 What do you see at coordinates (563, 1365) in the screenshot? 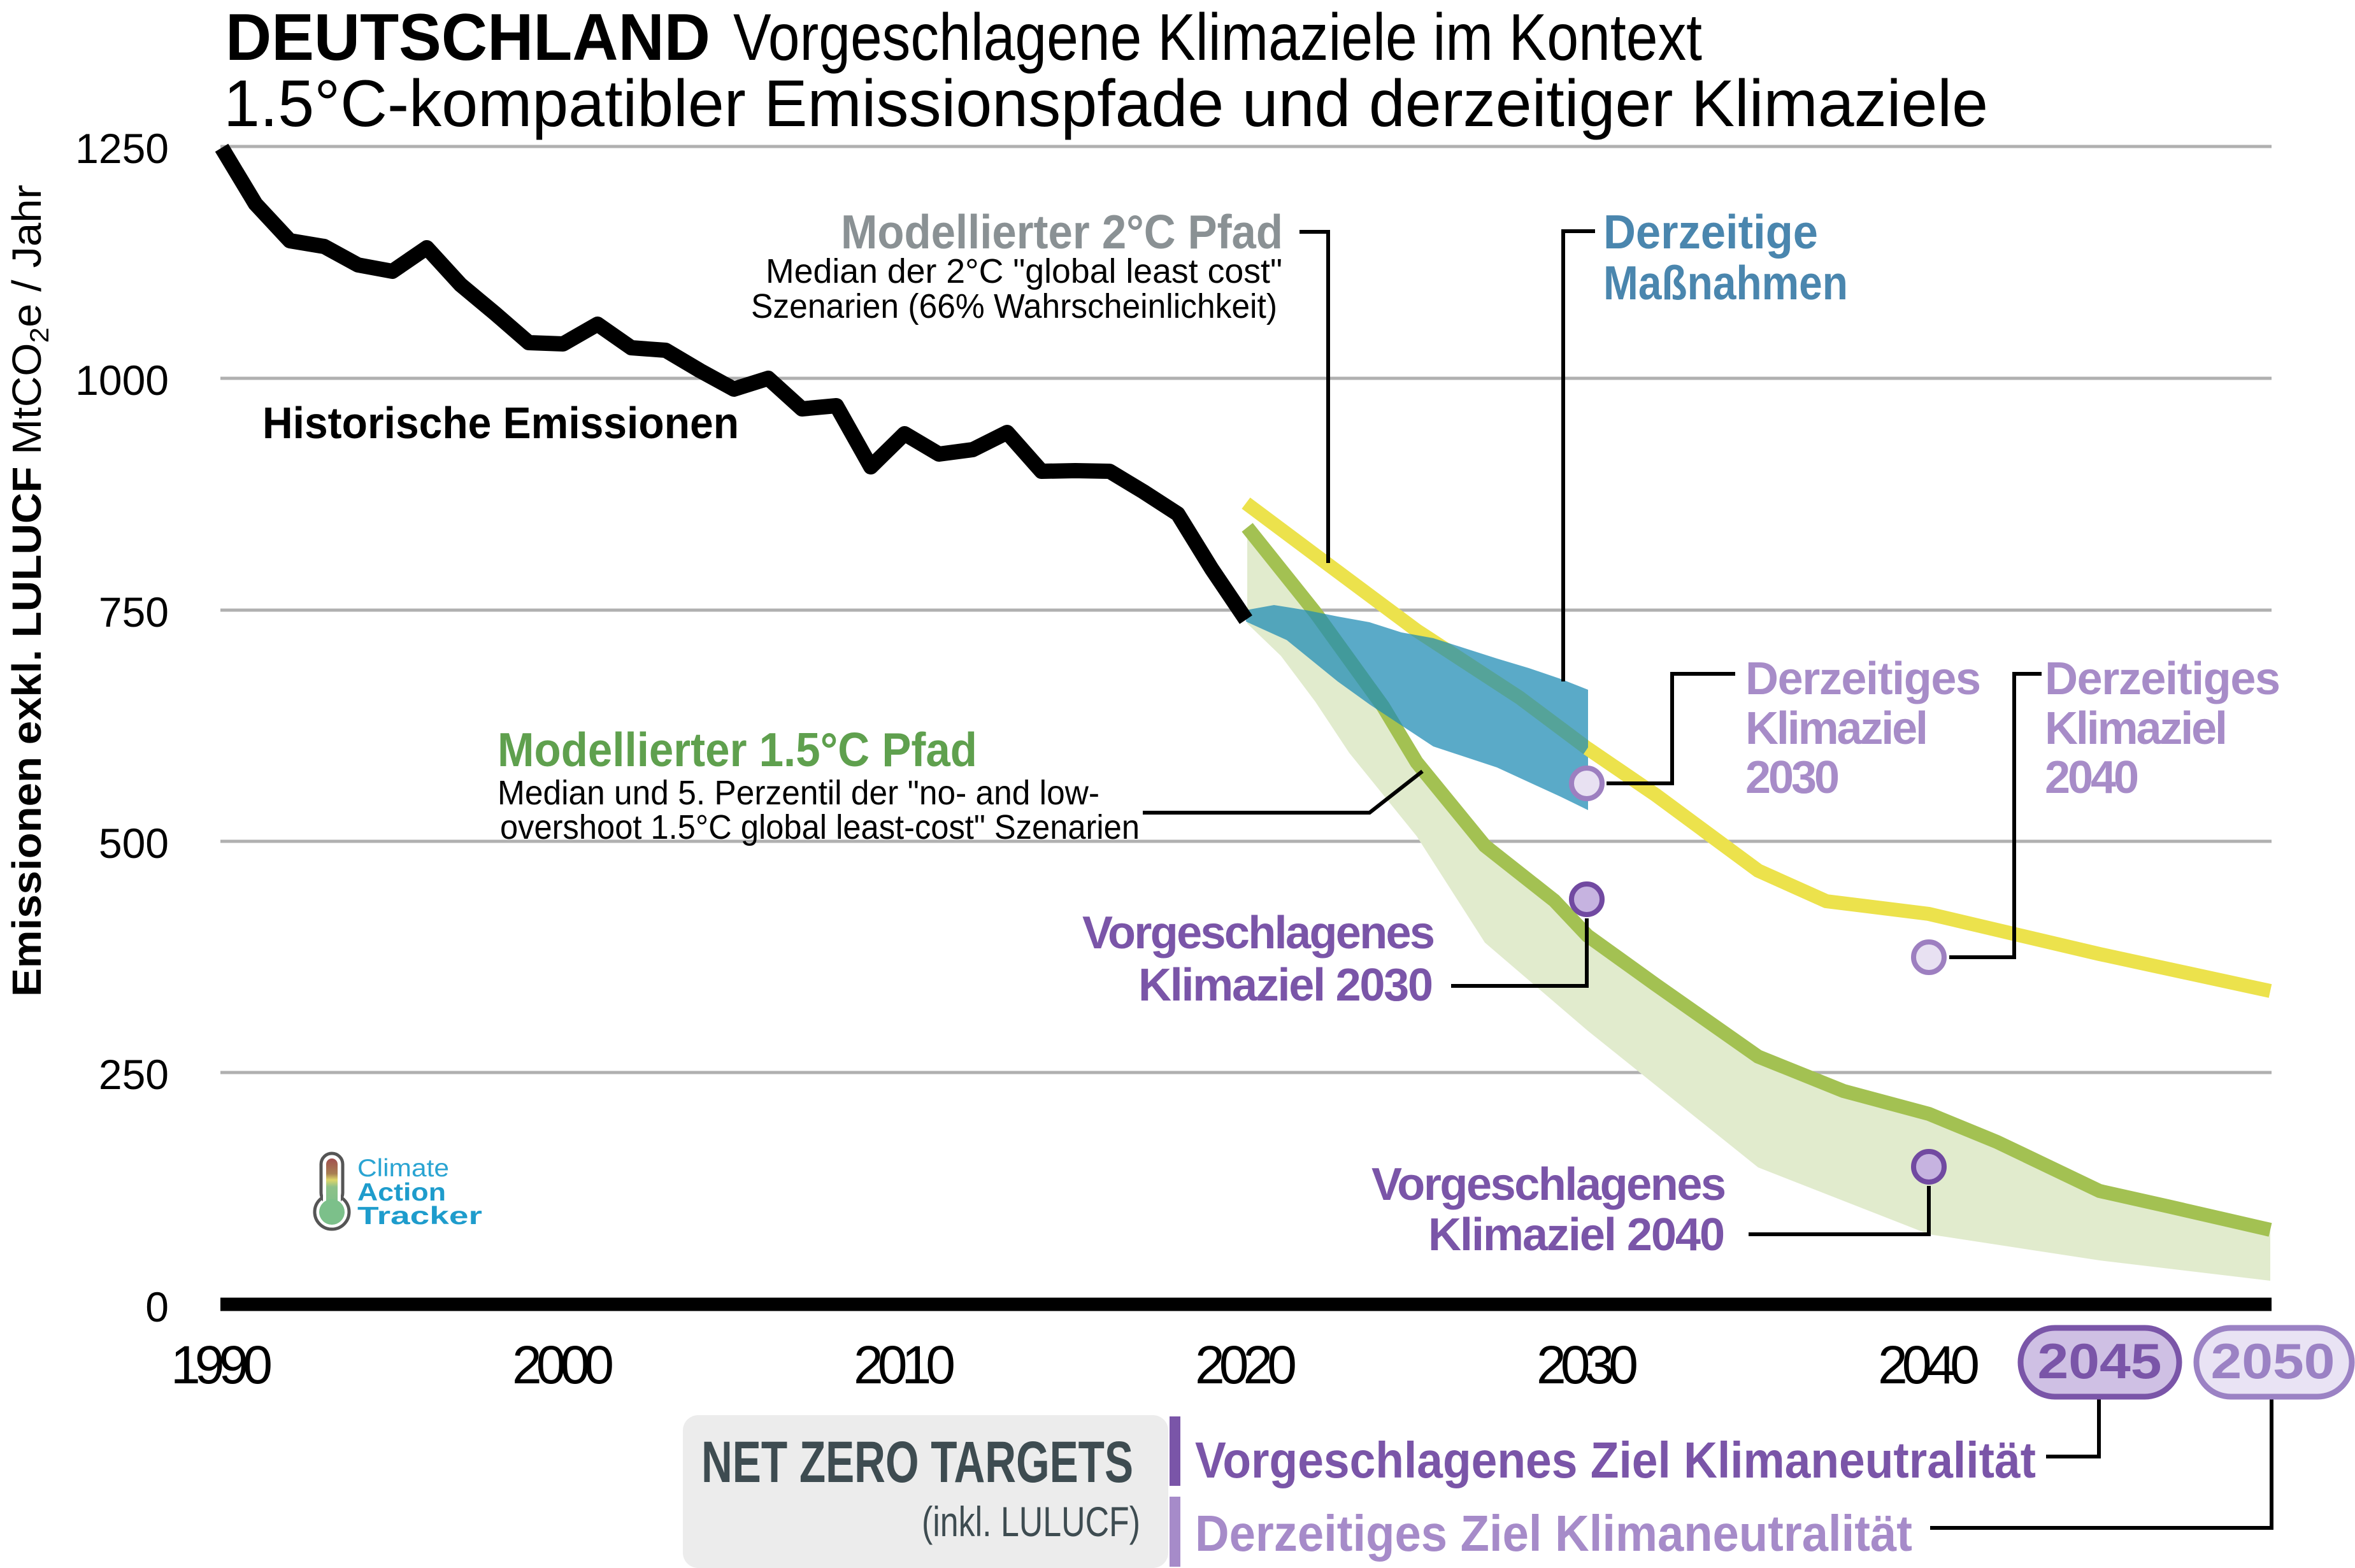
I see `svg-text: 2000` at bounding box center [563, 1365].